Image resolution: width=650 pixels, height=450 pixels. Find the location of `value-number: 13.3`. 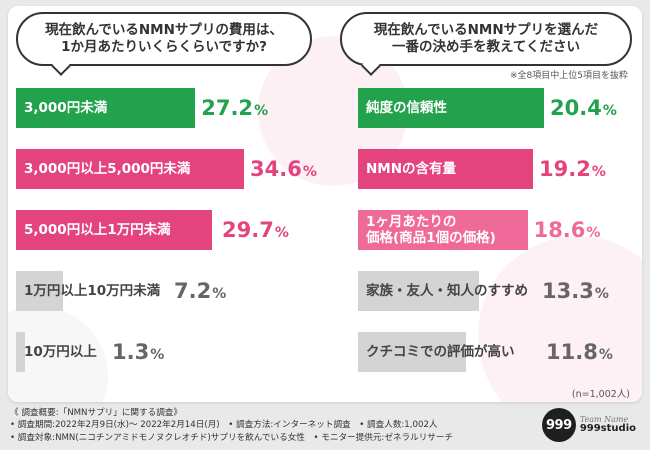

value-number: 13.3 is located at coordinates (568, 291).